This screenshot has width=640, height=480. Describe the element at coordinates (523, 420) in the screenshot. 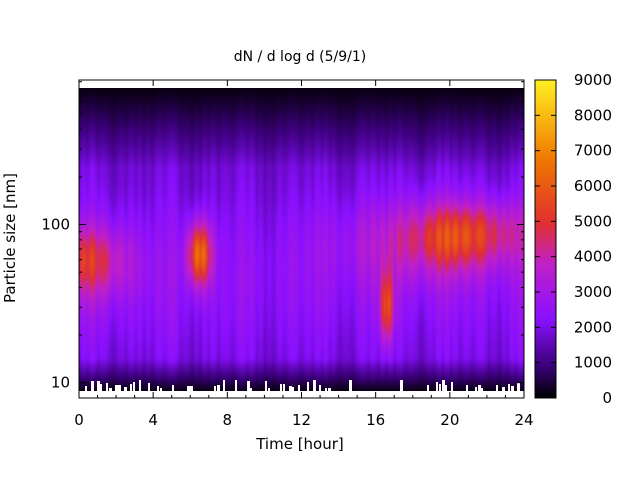

I see `x-tick-label: 24` at that location.